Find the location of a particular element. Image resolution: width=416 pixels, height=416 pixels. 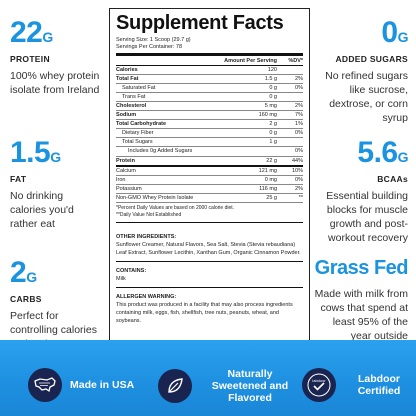

nutrient-amount: 160 mg is located at coordinates (248, 115).